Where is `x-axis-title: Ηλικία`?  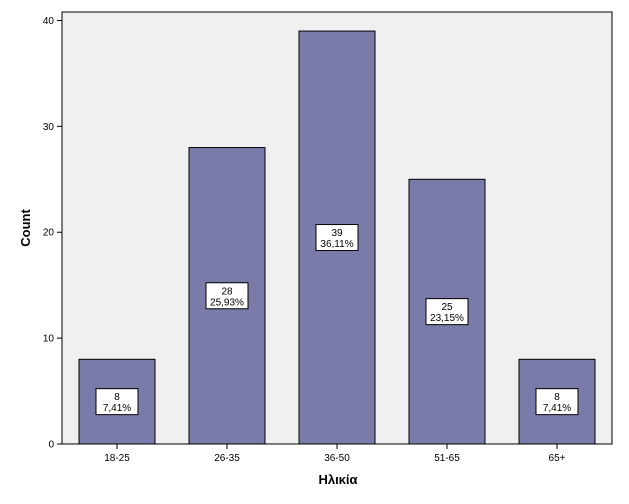 x-axis-title: Ηλικία is located at coordinates (337, 479).